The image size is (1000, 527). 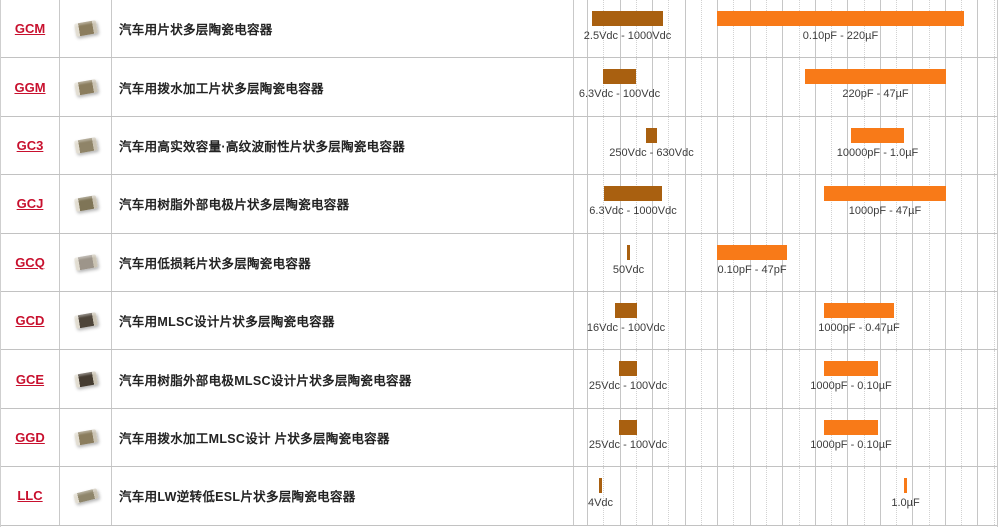 I want to click on description-cell: 汽车用LW逆转低ESL片状多层陶瓷电容器, so click(x=343, y=496).